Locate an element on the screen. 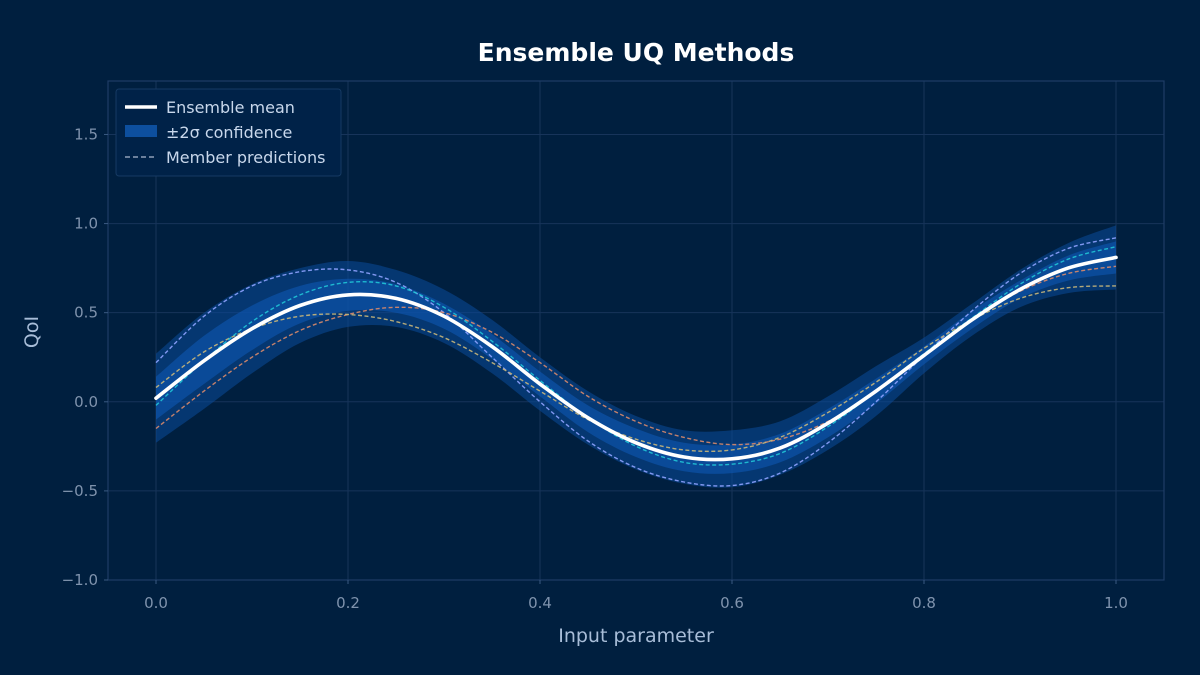 This screenshot has width=1200, height=675. x-tick-label-5: 1.0 is located at coordinates (1116, 603).